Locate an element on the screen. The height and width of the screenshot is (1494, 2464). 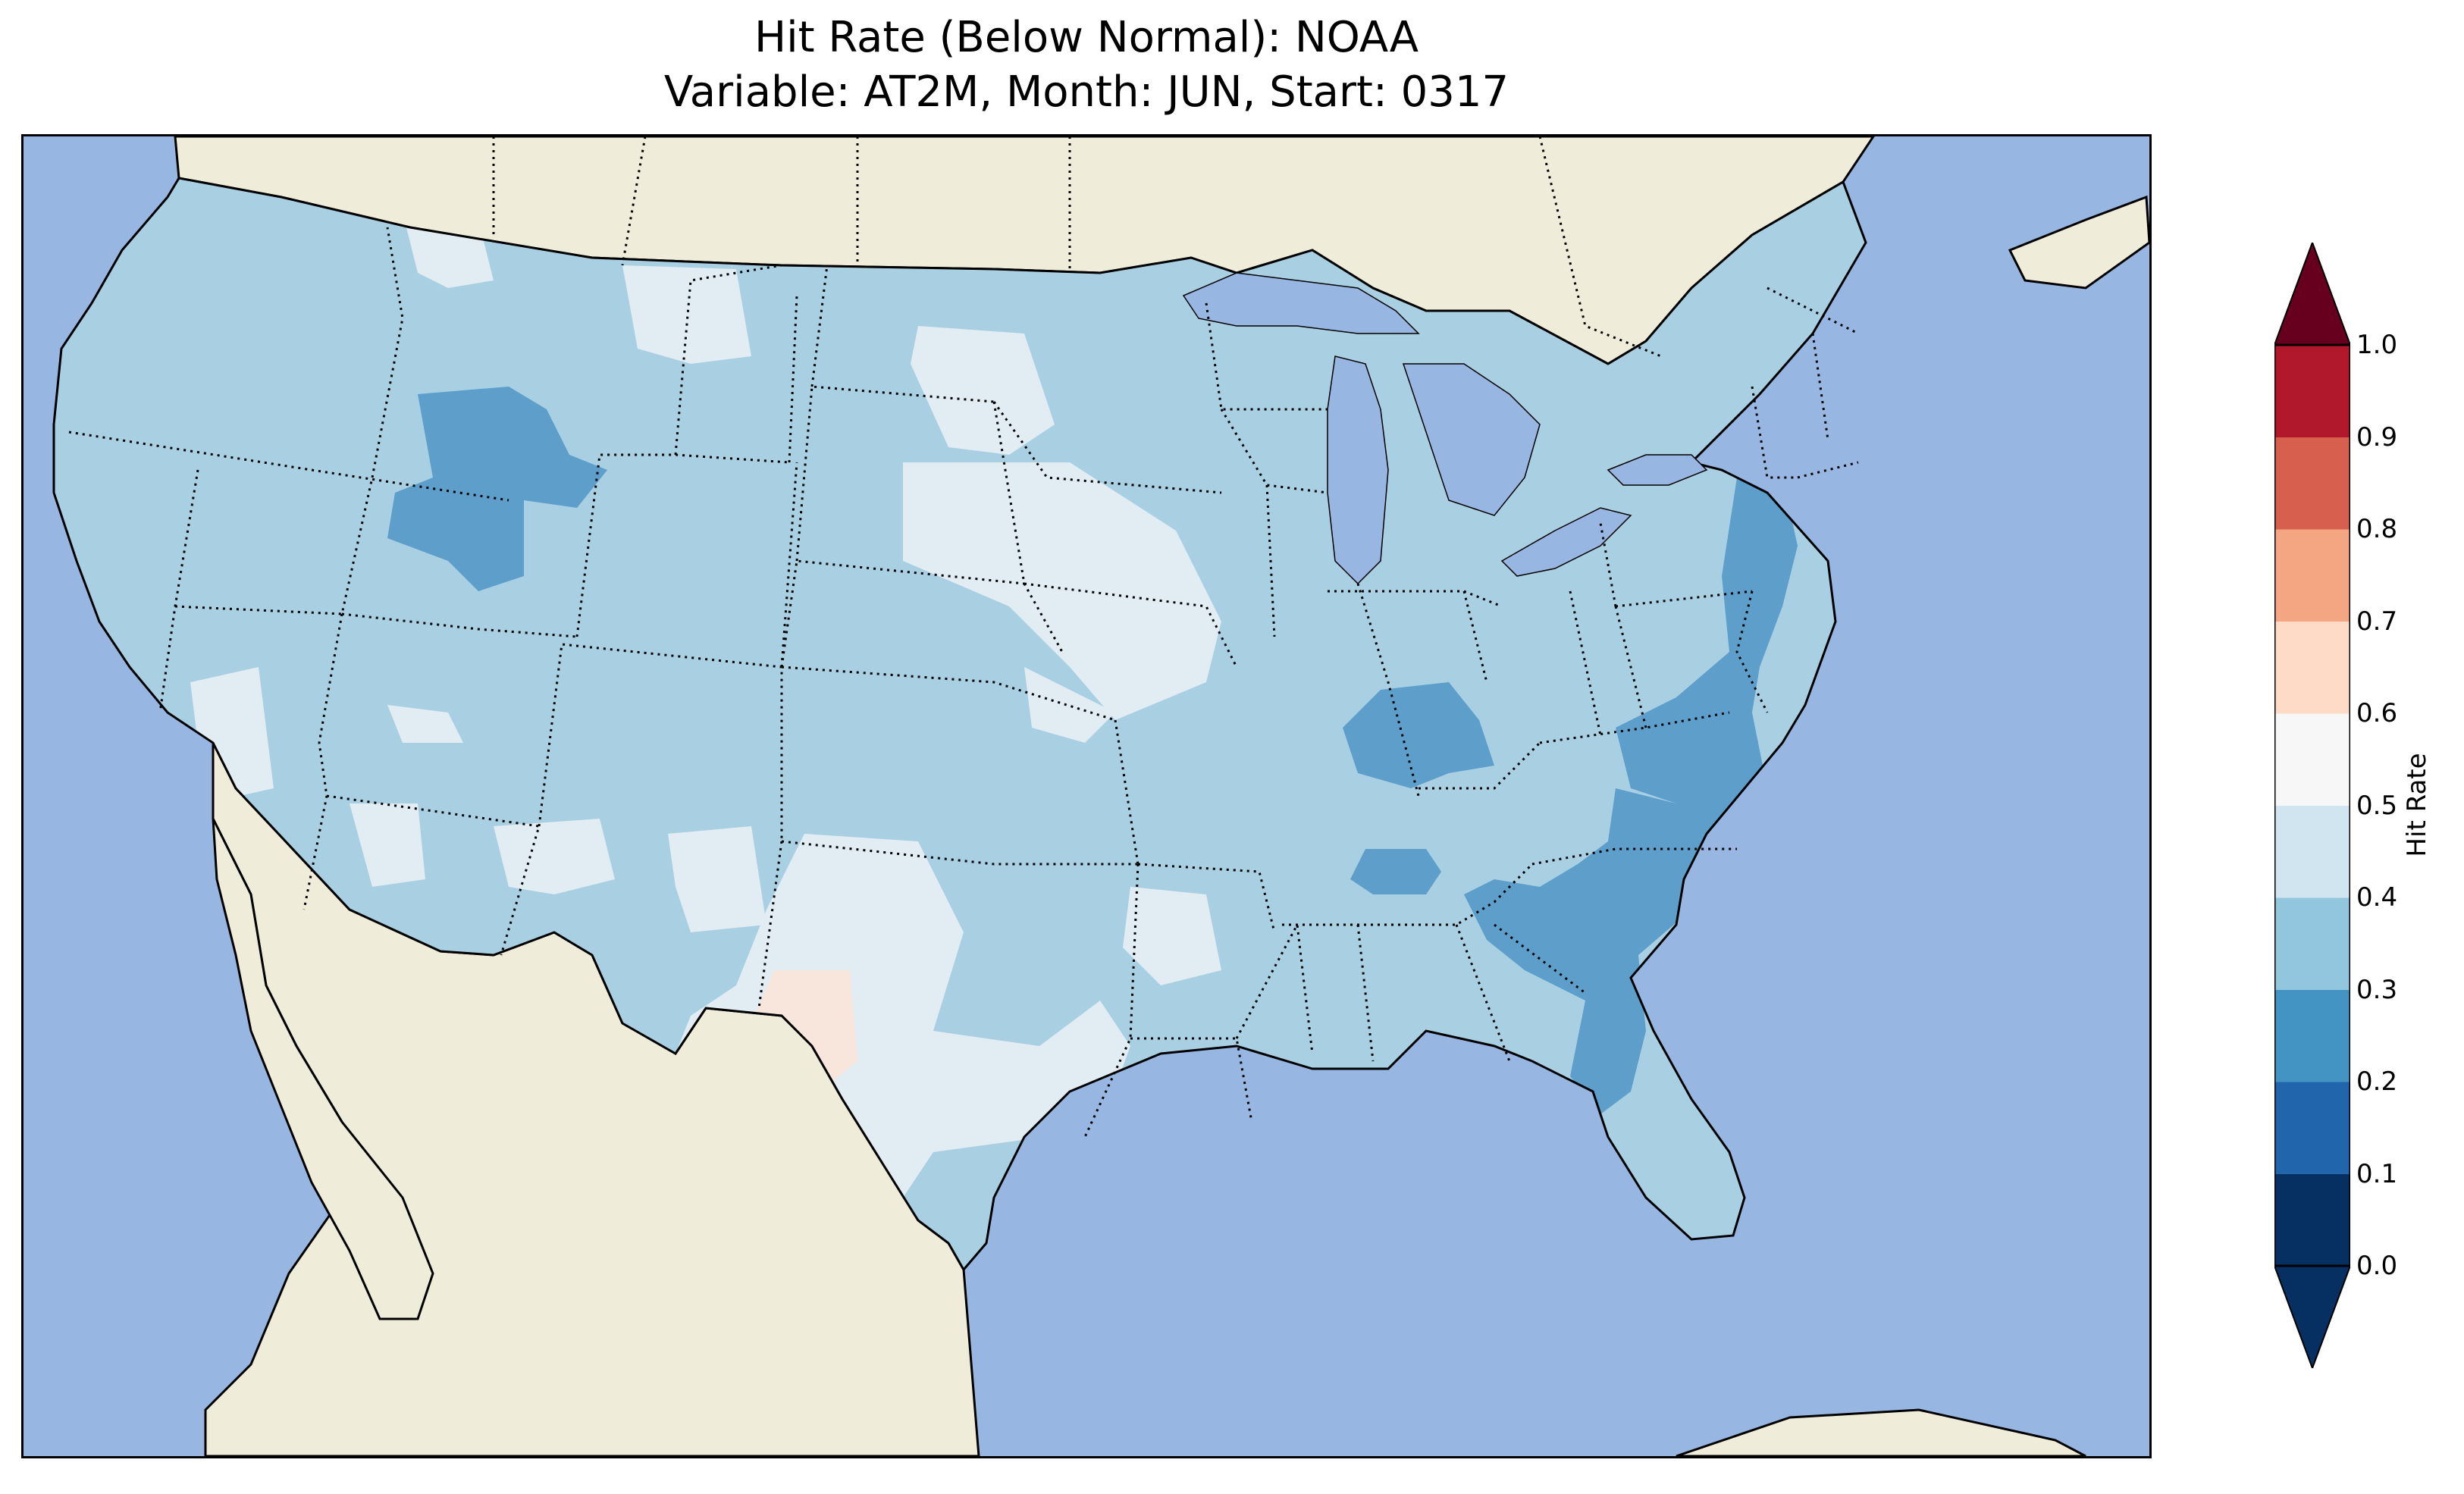
lake-ontario is located at coordinates (1658, 470).